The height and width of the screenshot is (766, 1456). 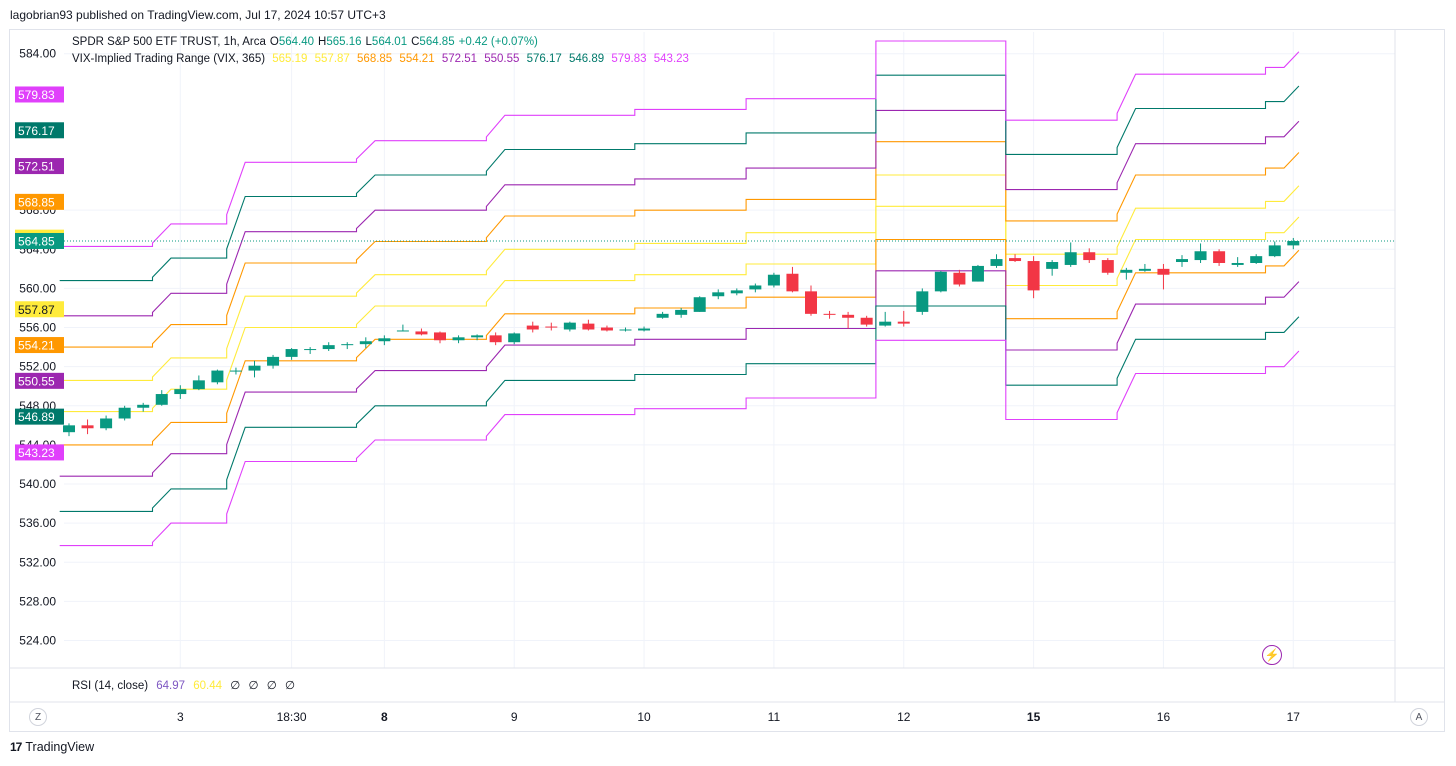 What do you see at coordinates (1419, 717) in the screenshot?
I see `auto-scale-button: A` at bounding box center [1419, 717].